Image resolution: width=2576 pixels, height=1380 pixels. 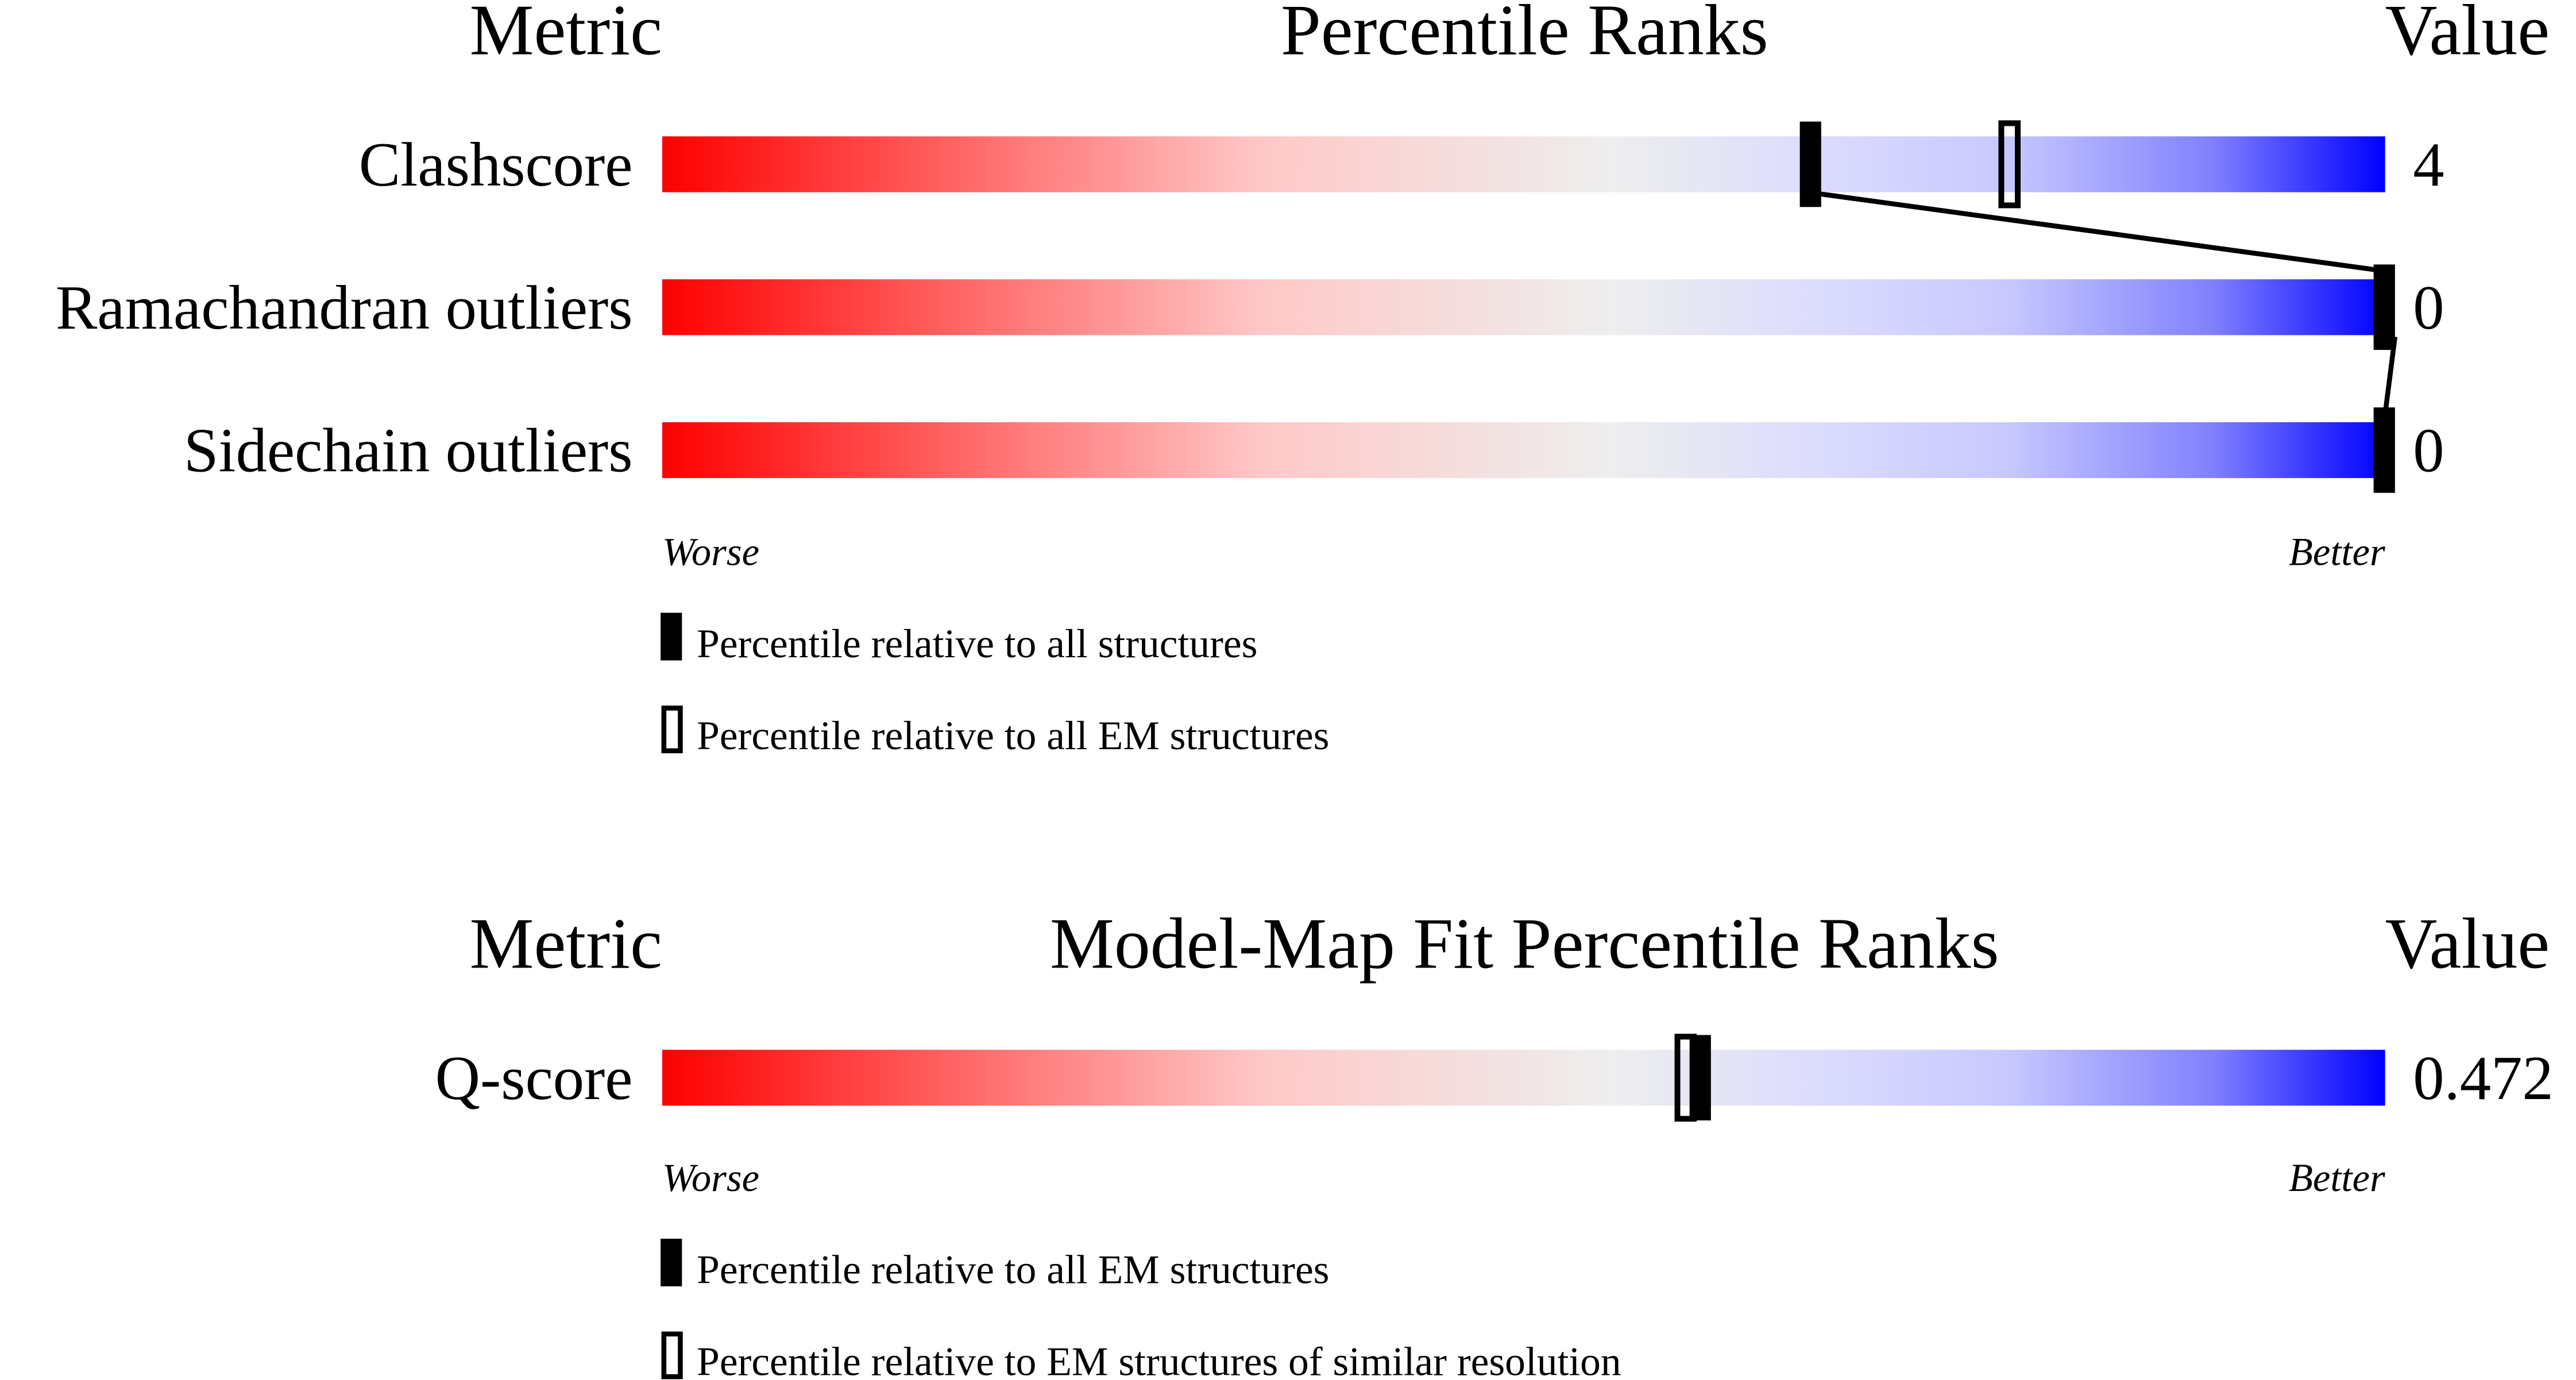 I want to click on chart-title: Percentile Ranks, so click(x=1524, y=35).